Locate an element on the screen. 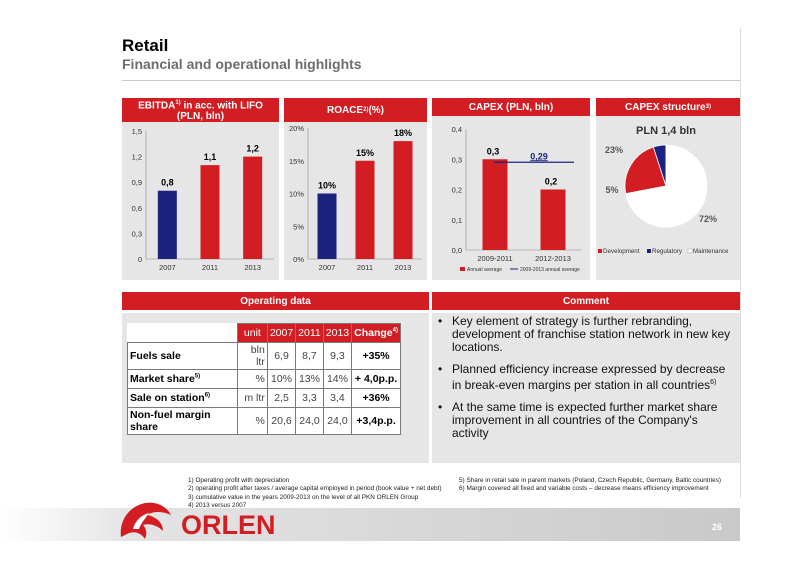 The height and width of the screenshot is (565, 800). roace-panel-header: ROACE 2) (%) is located at coordinates (355, 110).